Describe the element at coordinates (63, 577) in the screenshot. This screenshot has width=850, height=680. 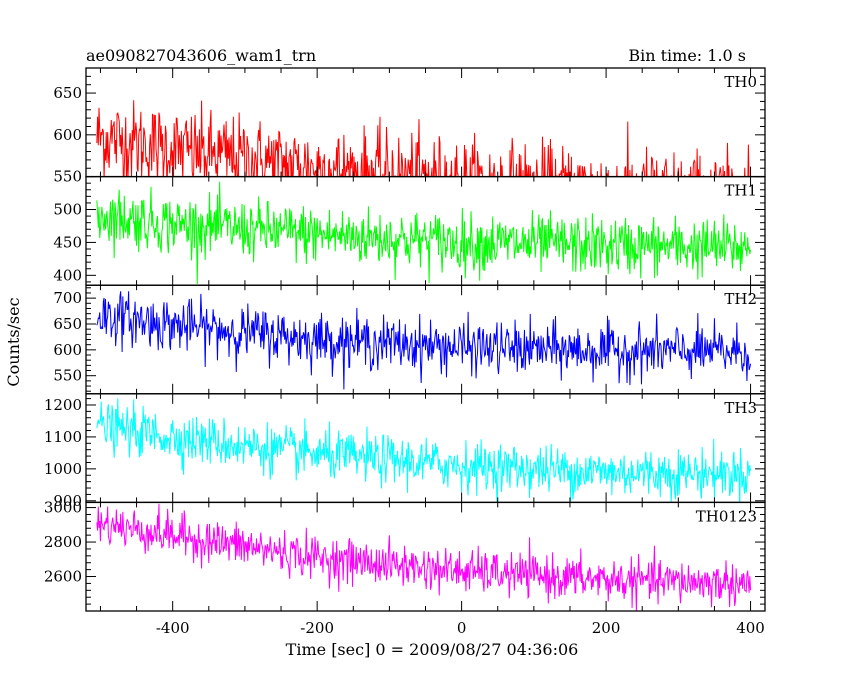
I see `y-tick-label: 2600` at that location.